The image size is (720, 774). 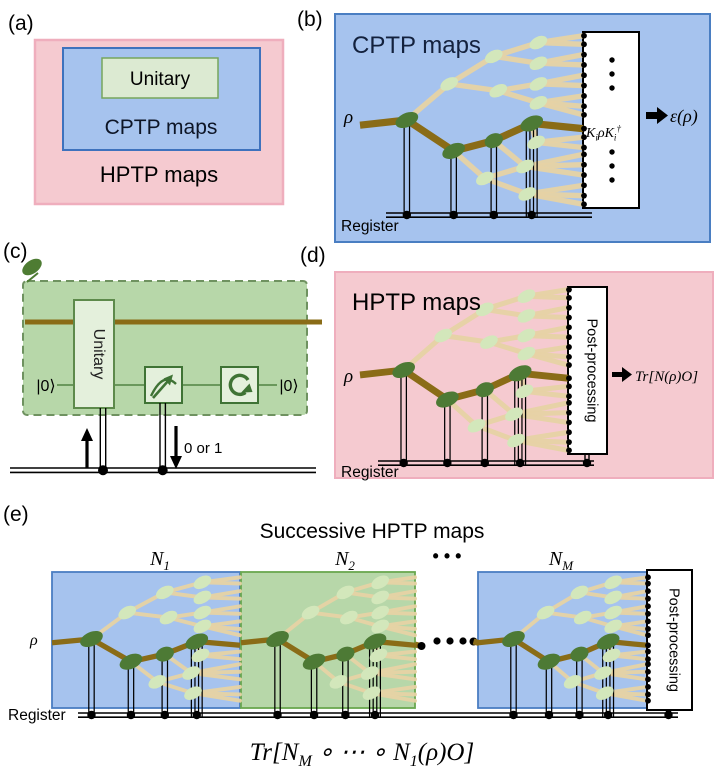 What do you see at coordinates (310, 19) in the screenshot?
I see `panel-b-label: (b)` at bounding box center [310, 19].